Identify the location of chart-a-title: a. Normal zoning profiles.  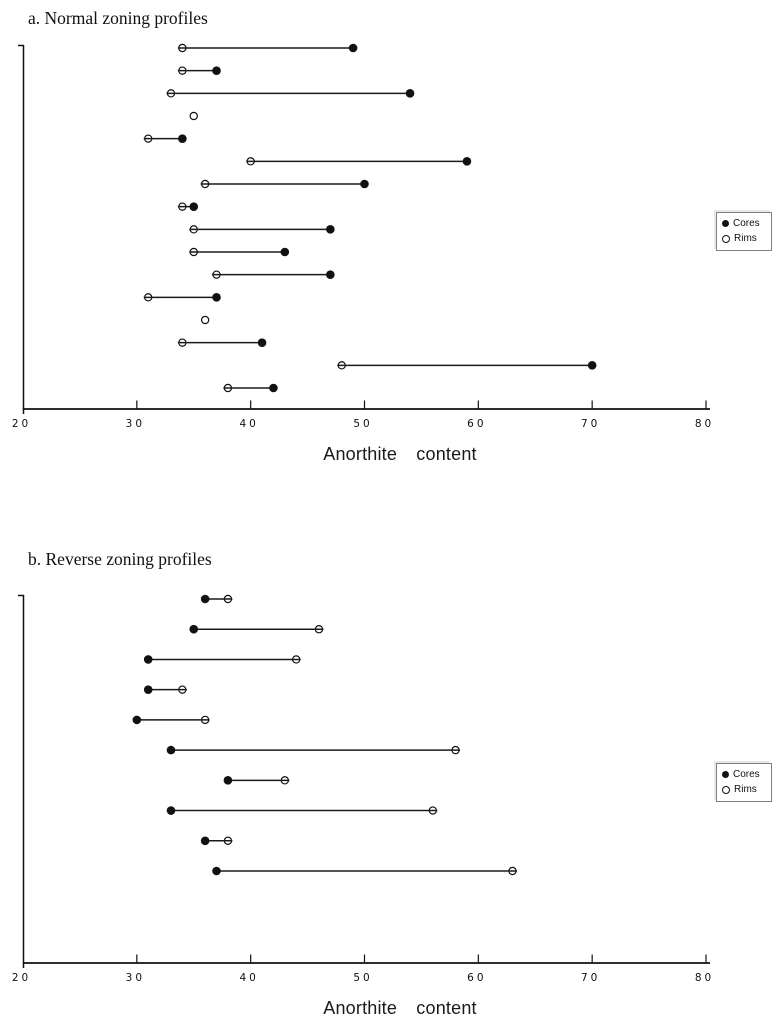
(118, 18).